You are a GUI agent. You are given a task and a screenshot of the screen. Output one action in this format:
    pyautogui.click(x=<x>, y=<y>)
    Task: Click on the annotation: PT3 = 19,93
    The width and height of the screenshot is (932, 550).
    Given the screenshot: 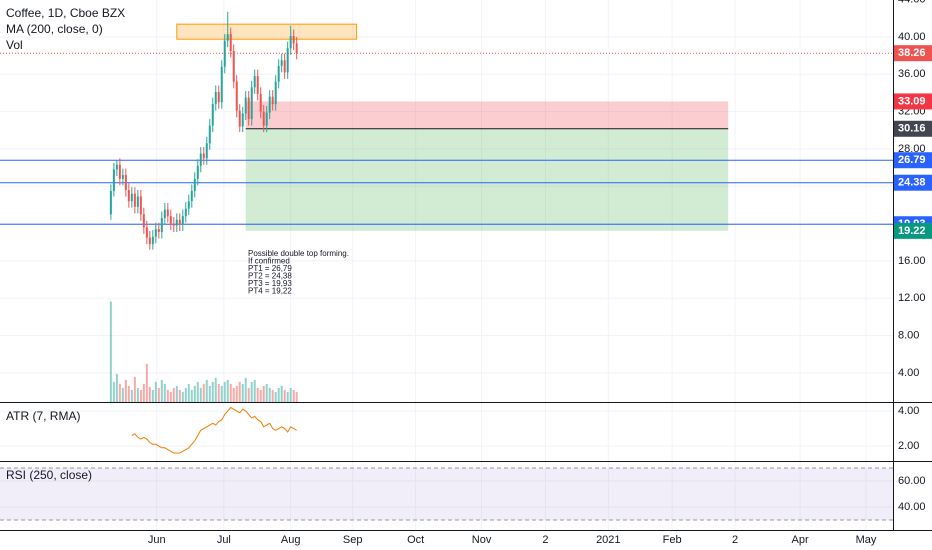 What is the action you would take?
    pyautogui.click(x=270, y=283)
    